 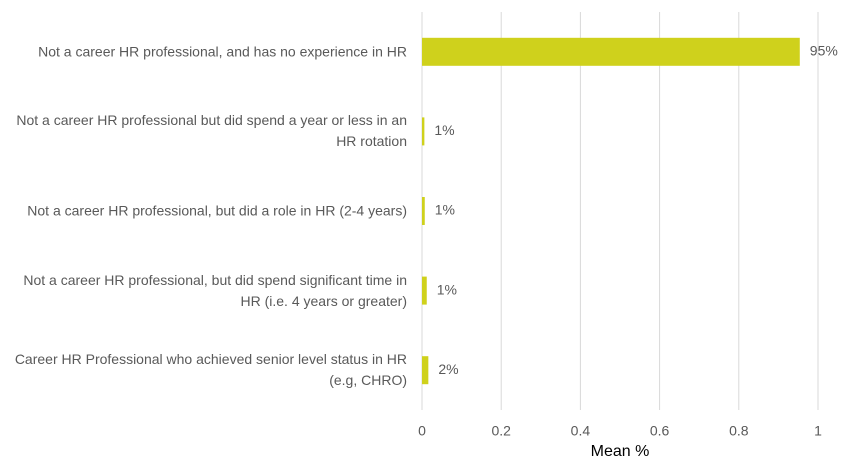 I want to click on value-label: 2%, so click(x=448, y=369).